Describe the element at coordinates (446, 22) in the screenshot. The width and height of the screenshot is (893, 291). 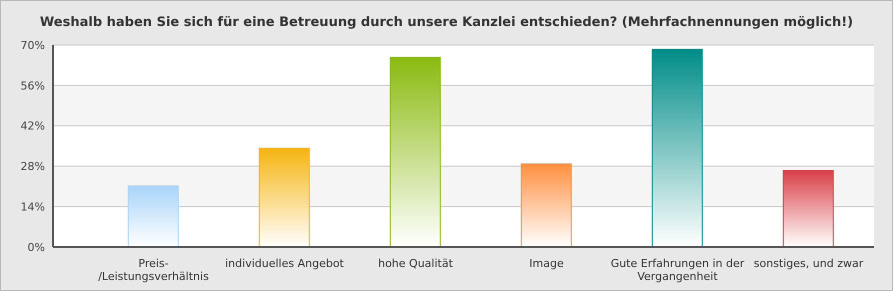
I see `chart-title: Weshalb haben Sie sich für eine Betreuung durch unsere Kanzlei entschieden? (Mehrfachnennungen möglich!)` at that location.